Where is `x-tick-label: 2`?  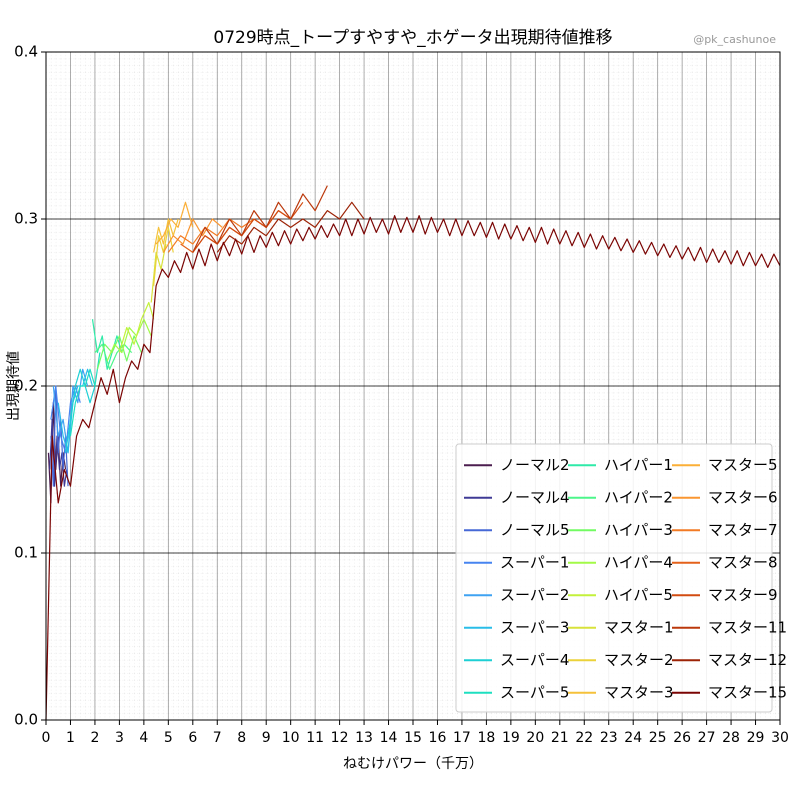 x-tick-label: 2 is located at coordinates (94, 738).